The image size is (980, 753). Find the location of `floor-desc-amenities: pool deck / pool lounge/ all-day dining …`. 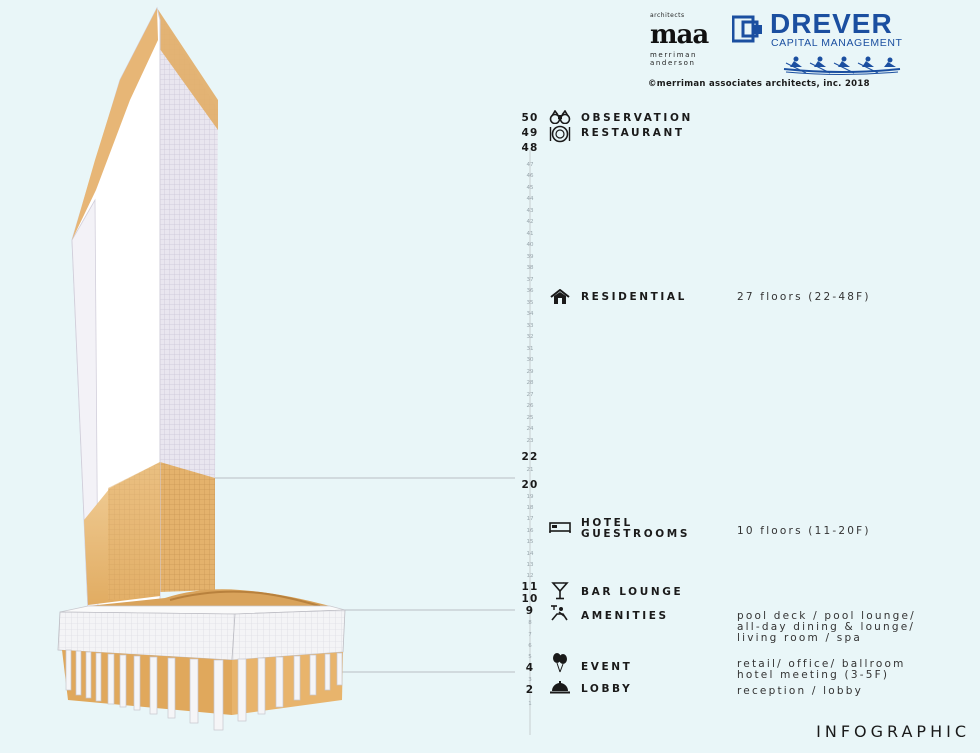

floor-desc-amenities: pool deck / pool lounge/ all-day dining … is located at coordinates (826, 627).